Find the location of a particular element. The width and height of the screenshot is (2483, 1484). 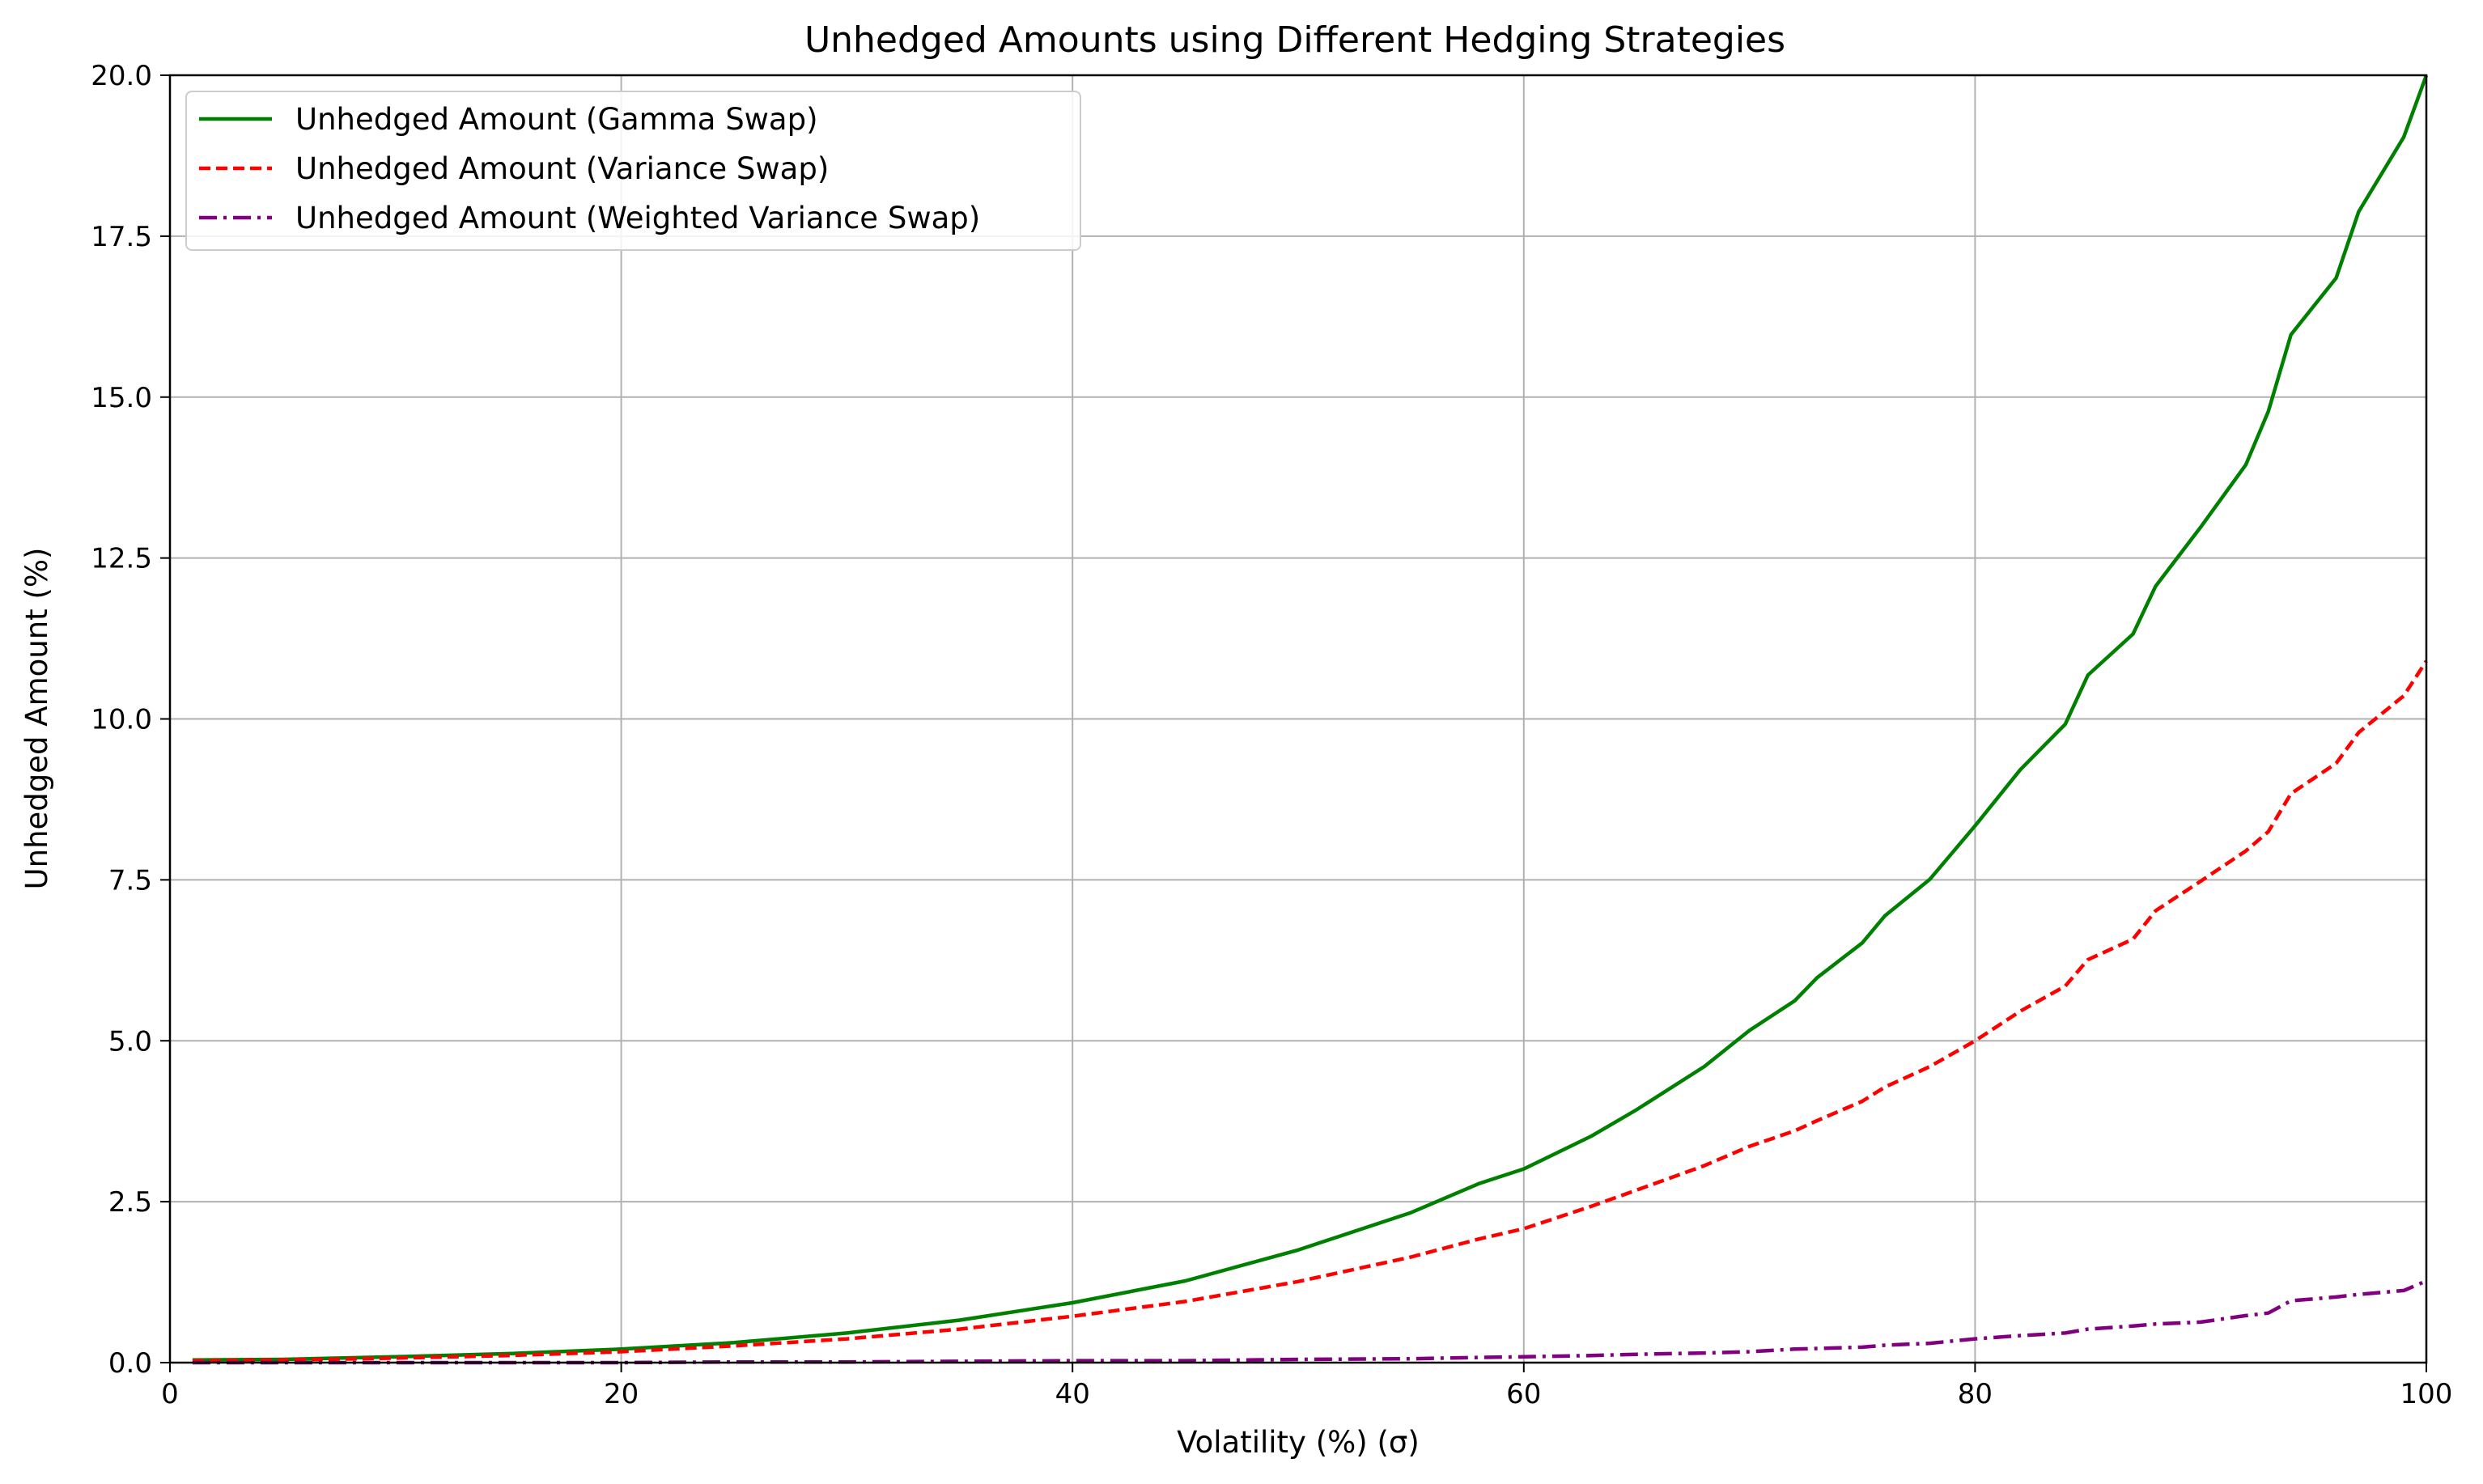

legend-box is located at coordinates (633, 171).